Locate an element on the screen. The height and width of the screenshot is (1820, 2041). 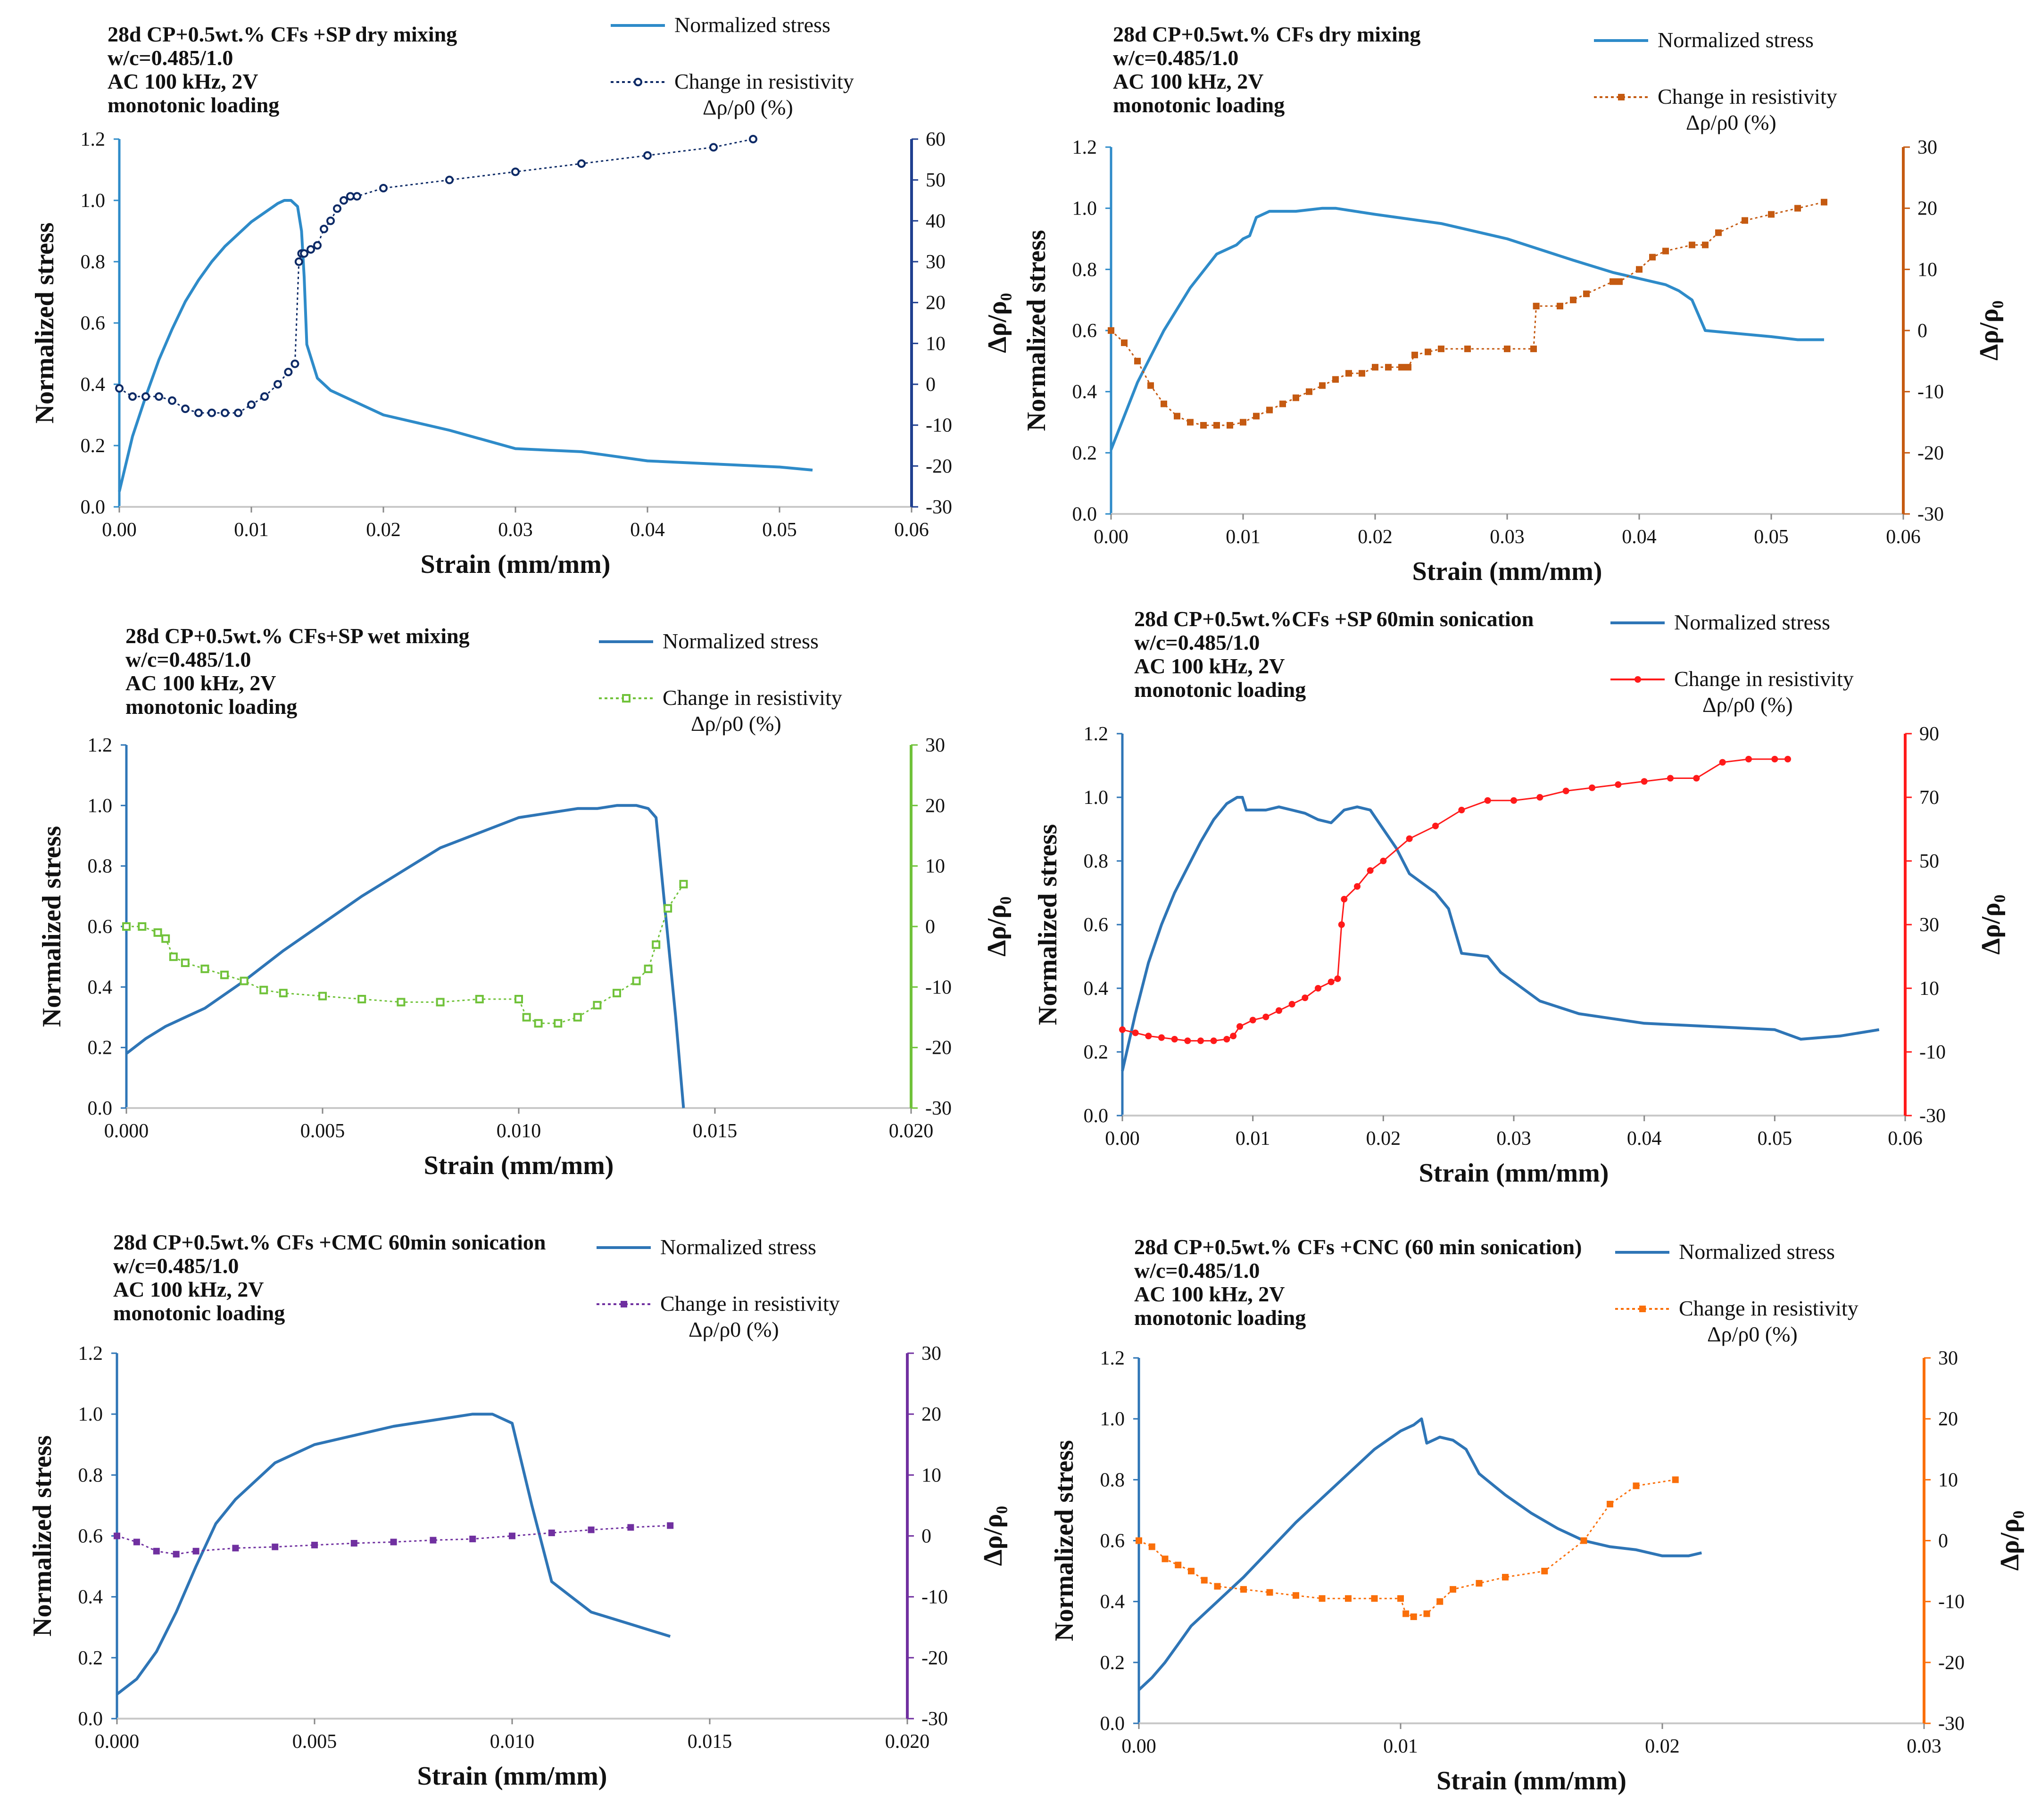
legend-resistivity-marker is located at coordinates (1621, 97).